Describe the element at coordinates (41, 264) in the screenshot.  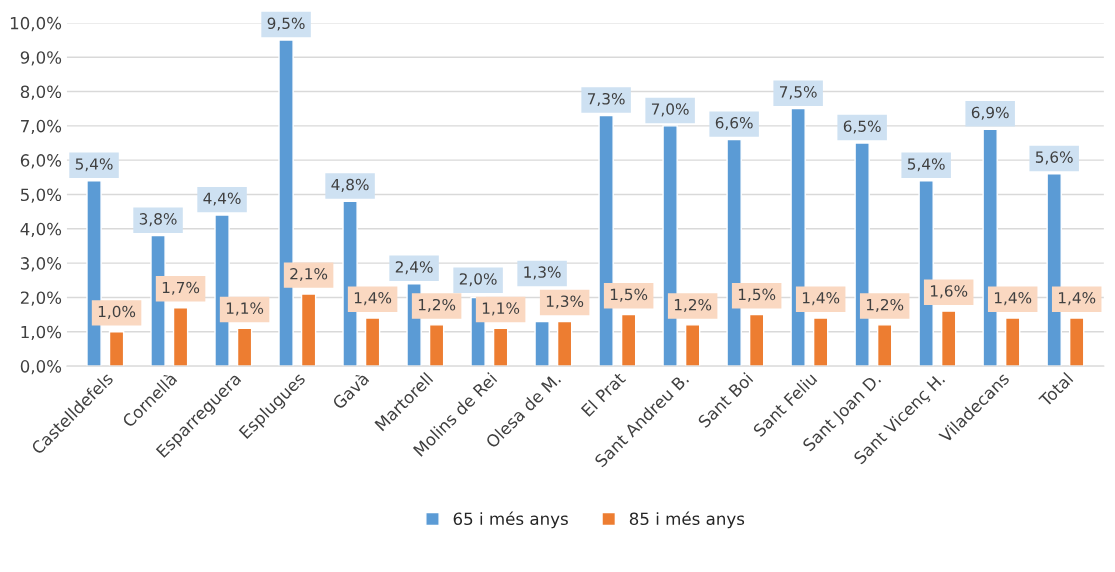
I see `y-tick-label: 3,0%` at that location.